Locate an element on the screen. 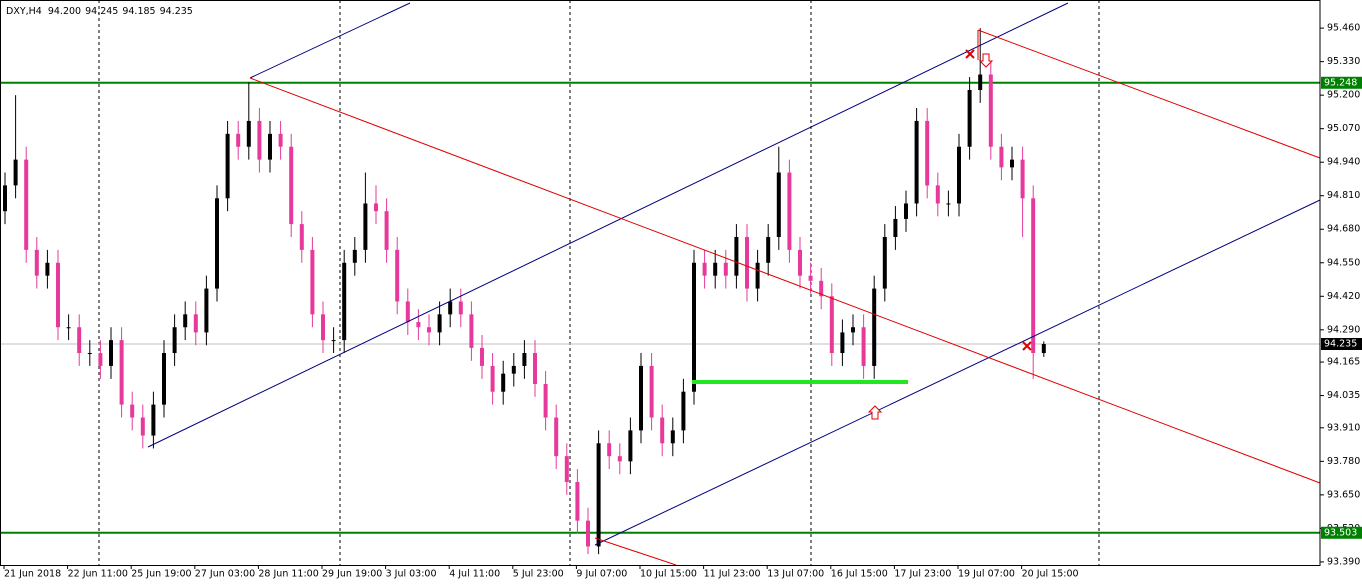  down-arrow is located at coordinates (986, 60).